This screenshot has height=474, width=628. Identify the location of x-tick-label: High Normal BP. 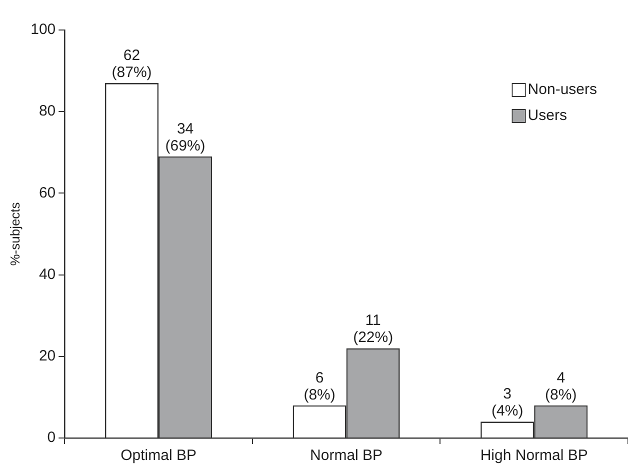
(534, 455).